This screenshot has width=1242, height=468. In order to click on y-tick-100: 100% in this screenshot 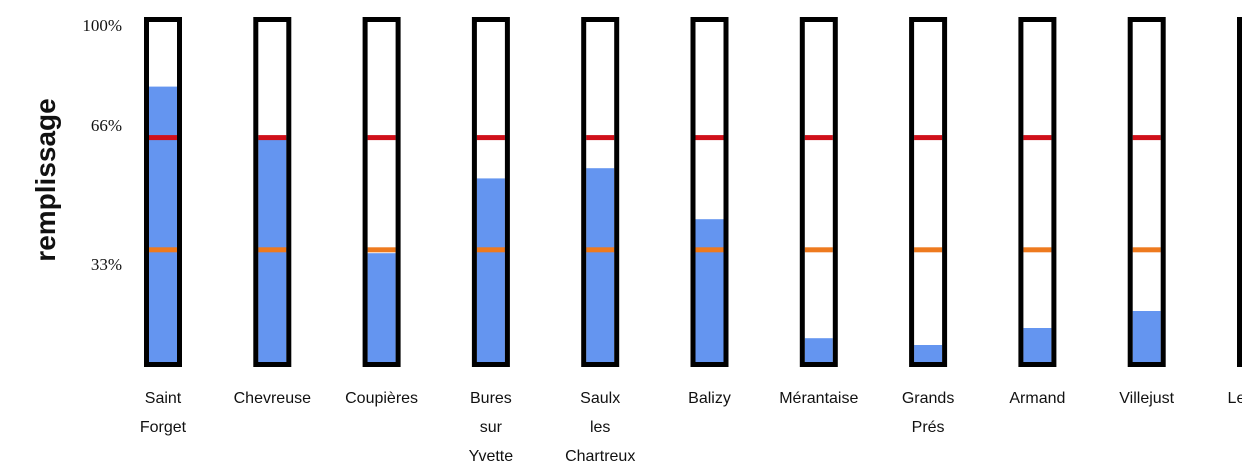, I will do `click(102, 25)`.